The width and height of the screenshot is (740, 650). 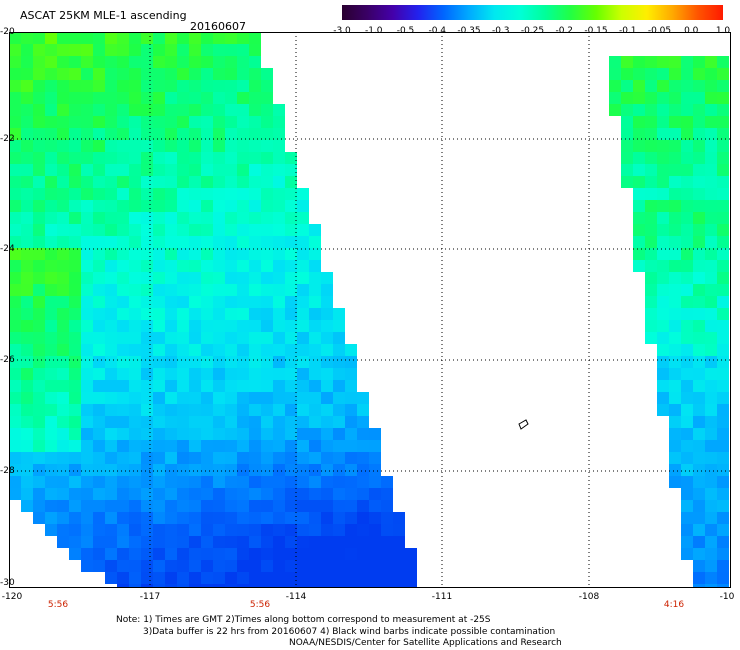 What do you see at coordinates (103, 15) in the screenshot?
I see `map-title: ASCAT 25KM MLE-1 ascending` at bounding box center [103, 15].